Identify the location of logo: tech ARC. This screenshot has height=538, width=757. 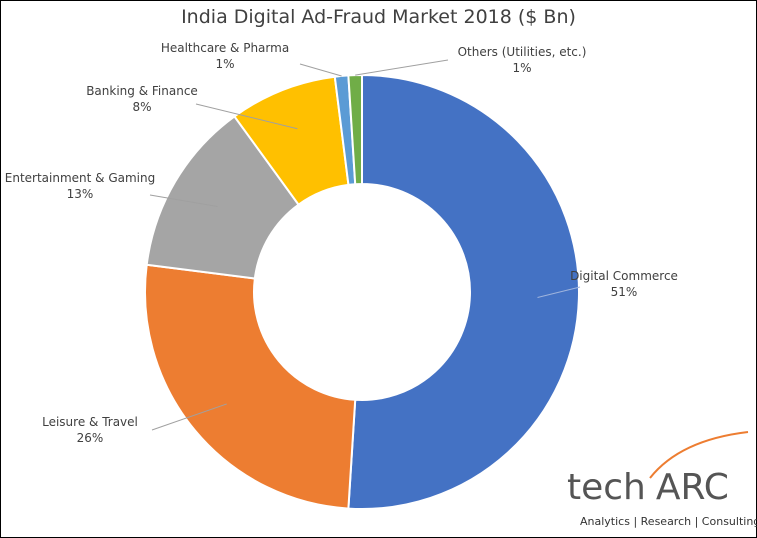
(648, 487).